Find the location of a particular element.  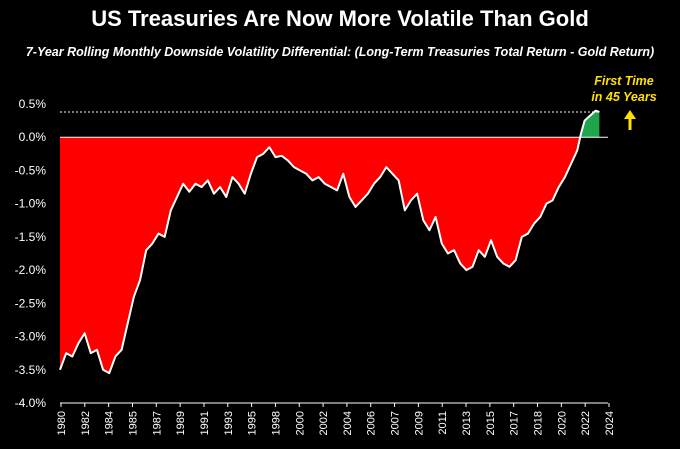

x-tick-label: 2015 is located at coordinates (491, 423).